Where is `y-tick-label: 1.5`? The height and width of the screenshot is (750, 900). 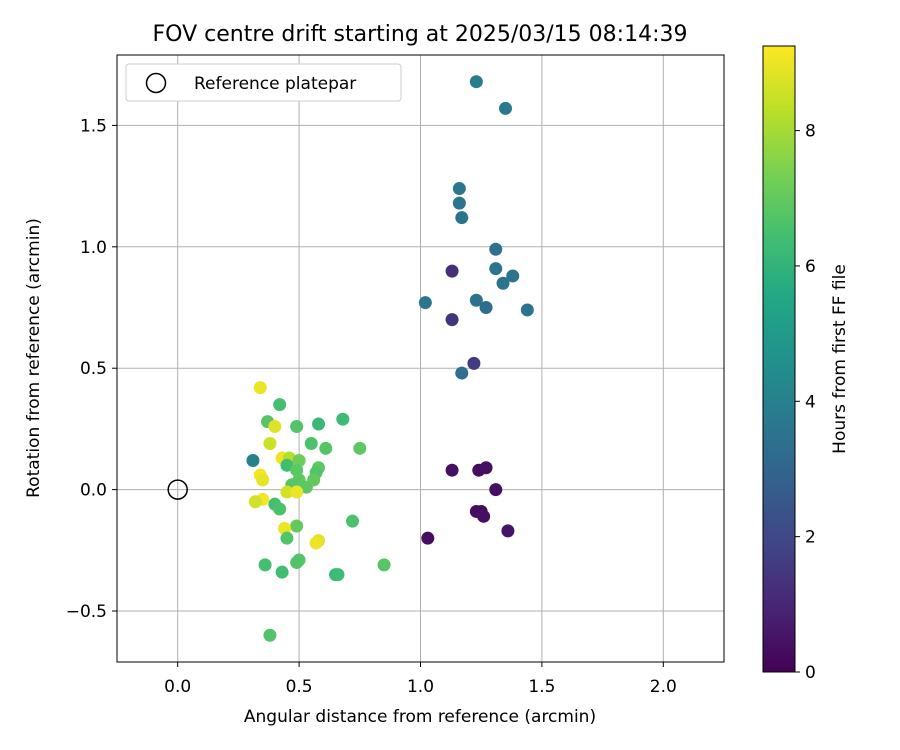
y-tick-label: 1.5 is located at coordinates (93, 126).